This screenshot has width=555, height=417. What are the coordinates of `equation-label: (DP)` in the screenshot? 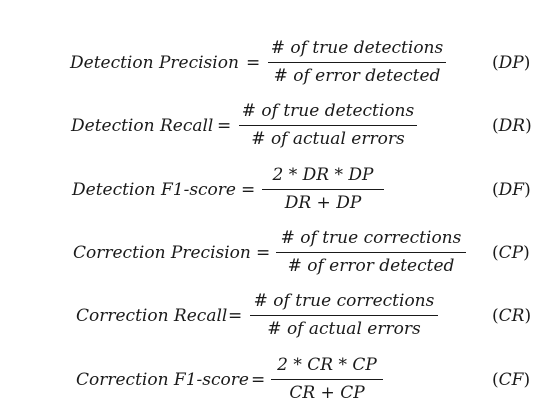 It's located at (511, 63).